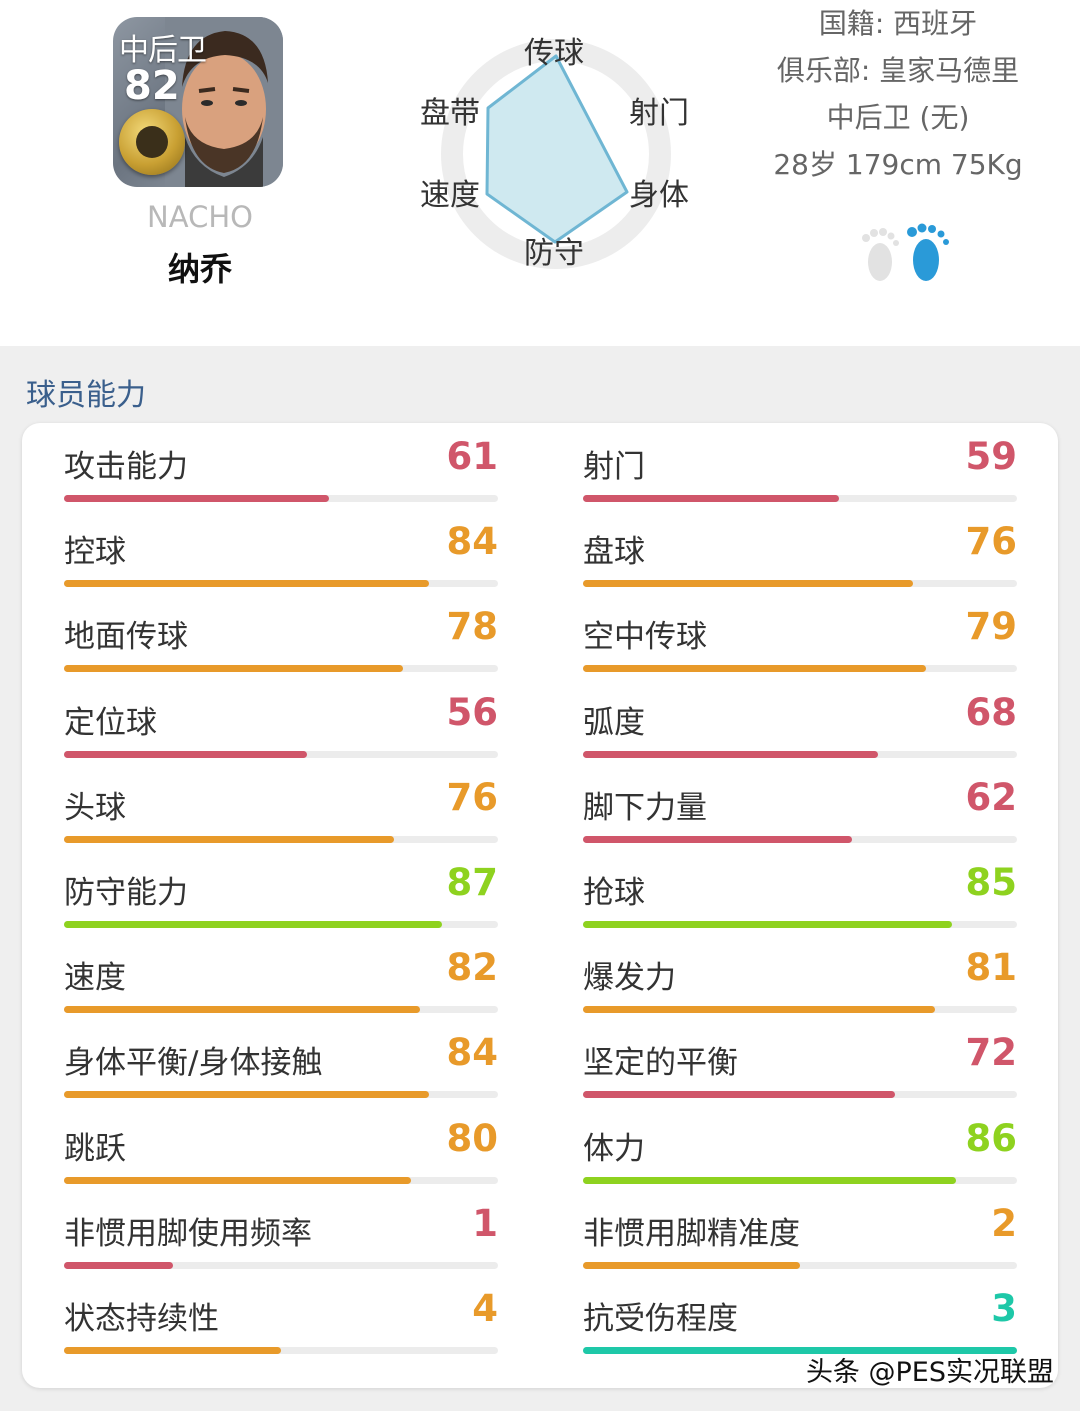 This screenshot has width=1080, height=1411. Describe the element at coordinates (141, 1318) in the screenshot. I see `stat-label: 状态持续性` at that location.